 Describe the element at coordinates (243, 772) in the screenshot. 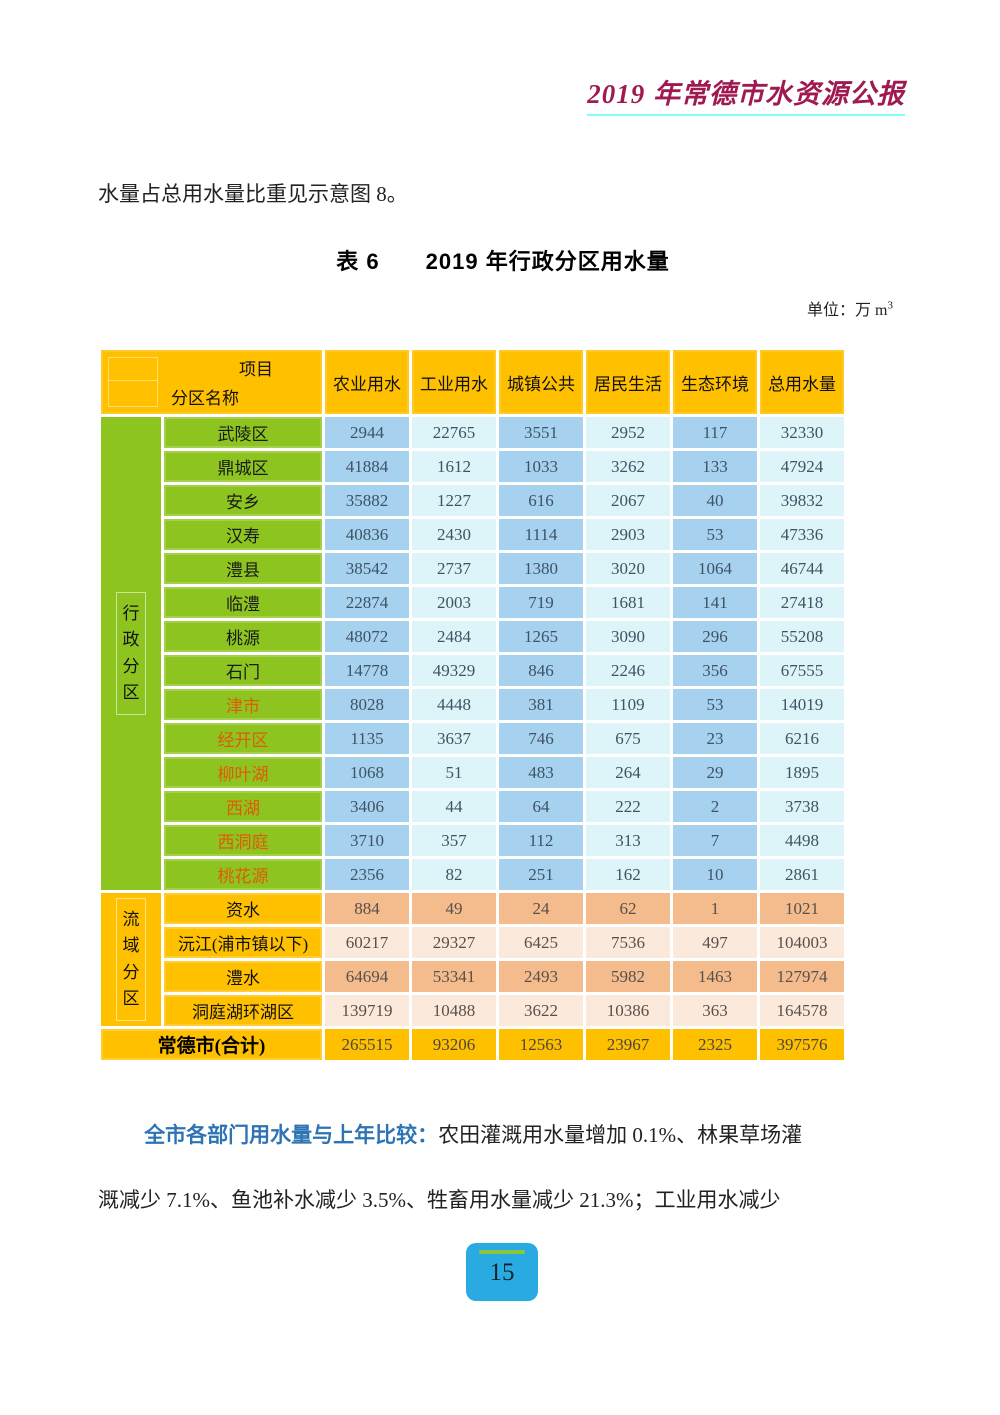

I see `row-label: 柳叶湖` at that location.